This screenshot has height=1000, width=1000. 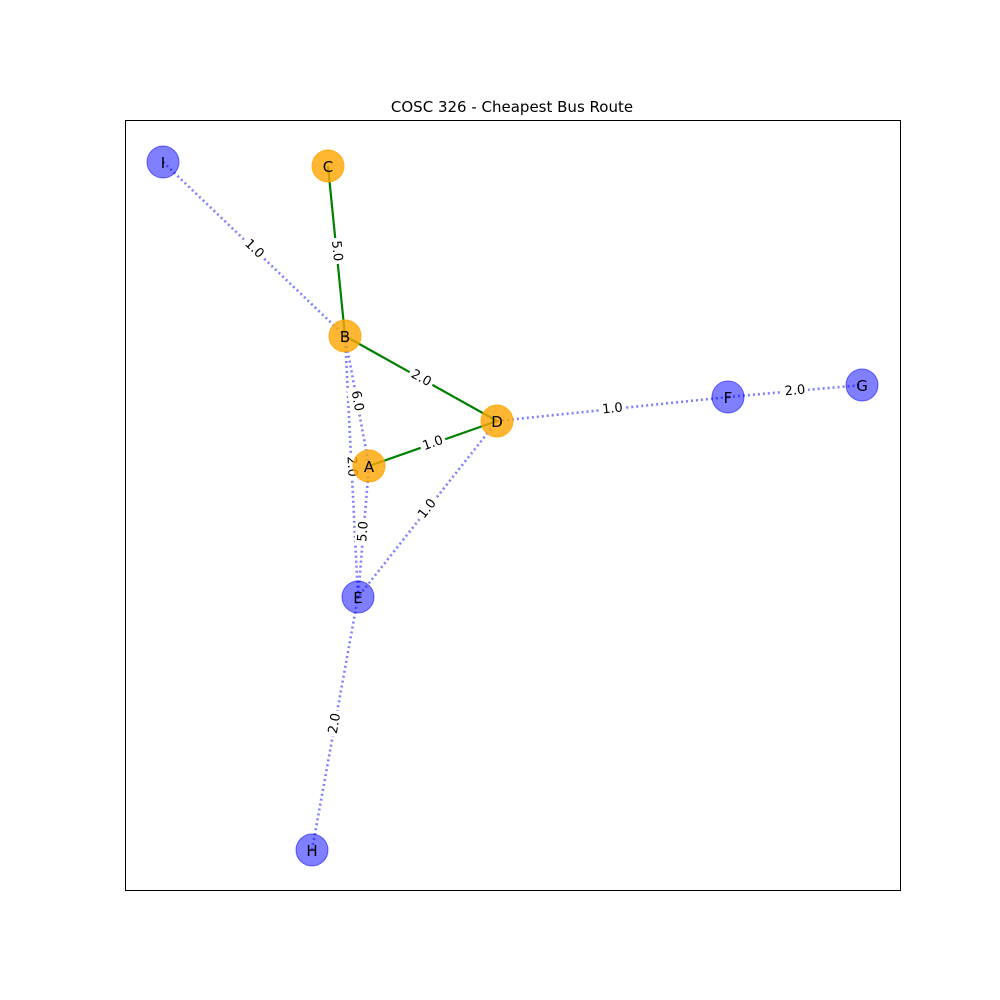 I want to click on node-I: I, so click(x=163, y=162).